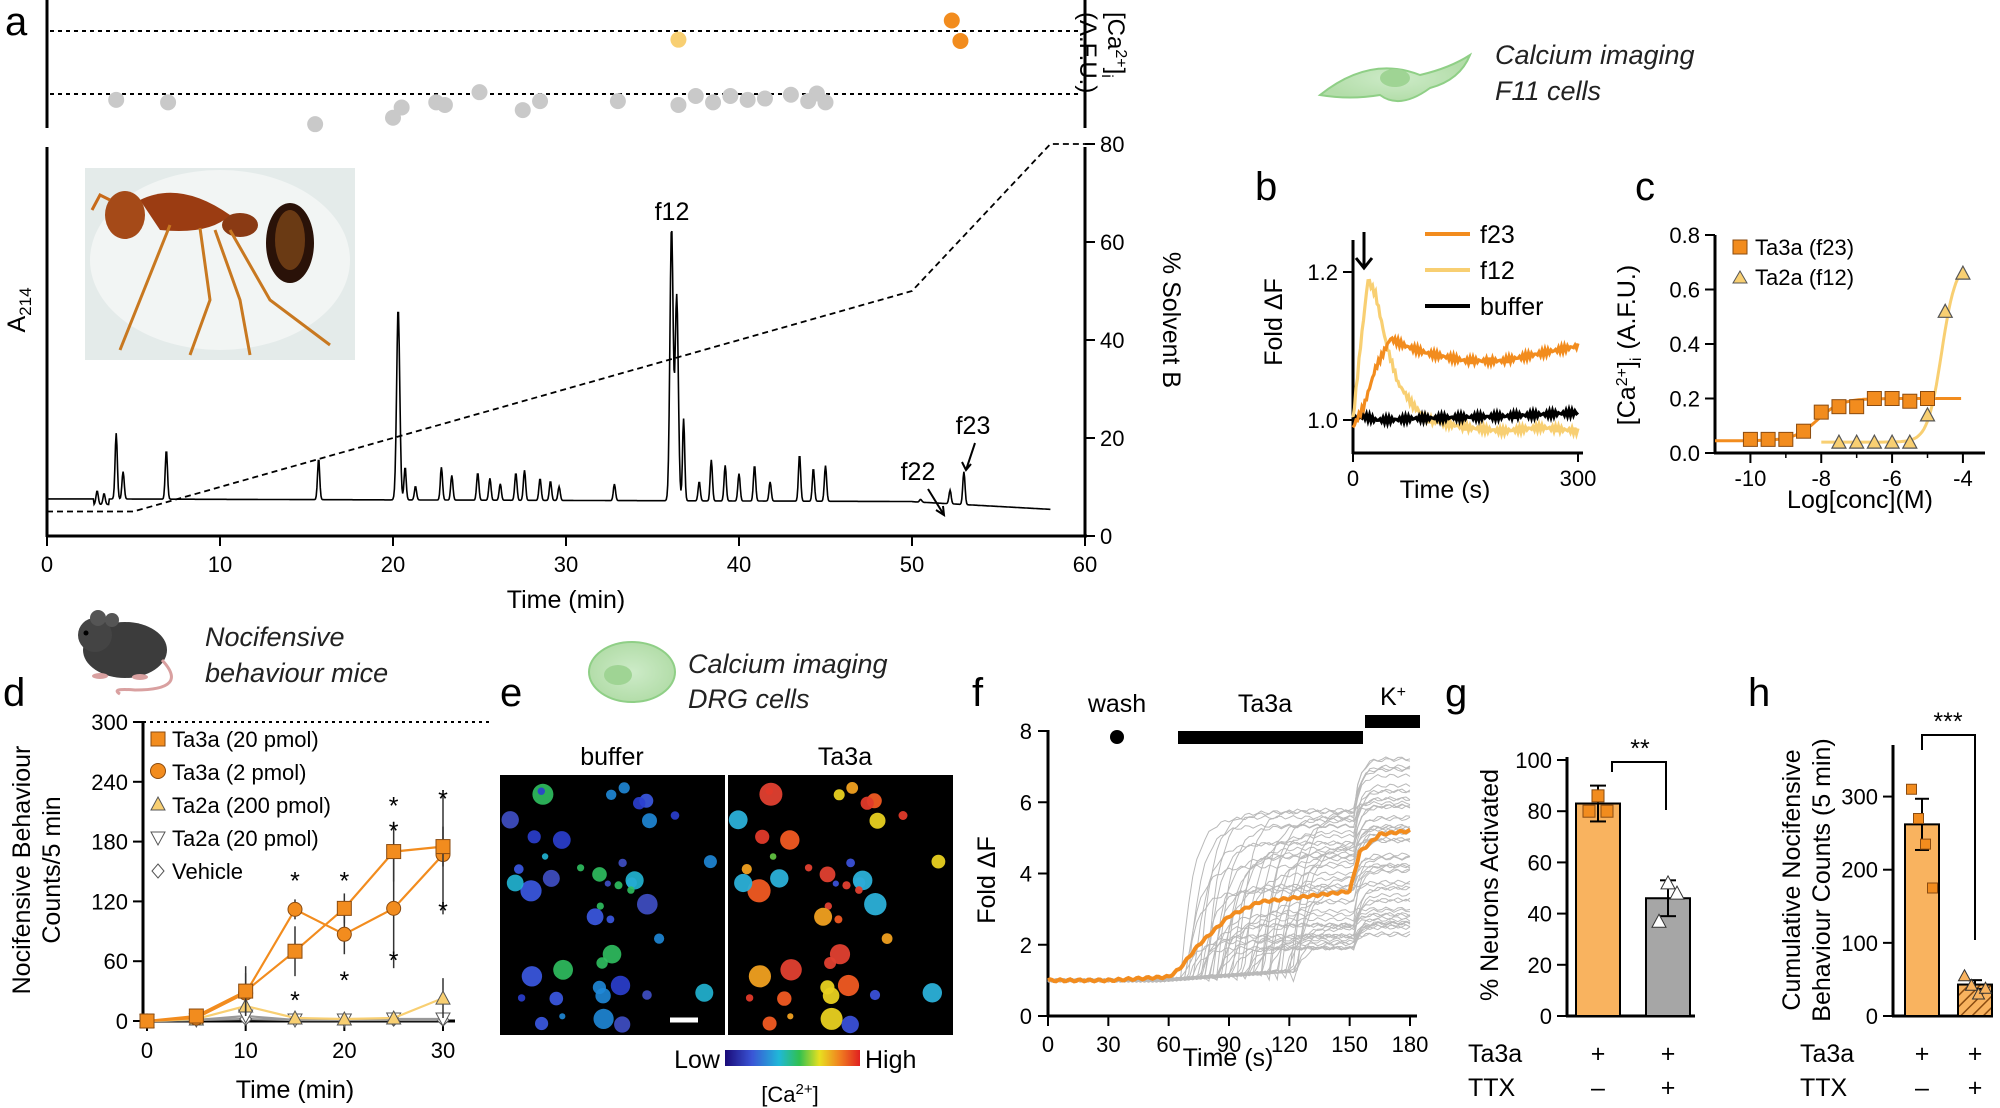  I want to click on d-legend-4: Vehicle, so click(207, 871).